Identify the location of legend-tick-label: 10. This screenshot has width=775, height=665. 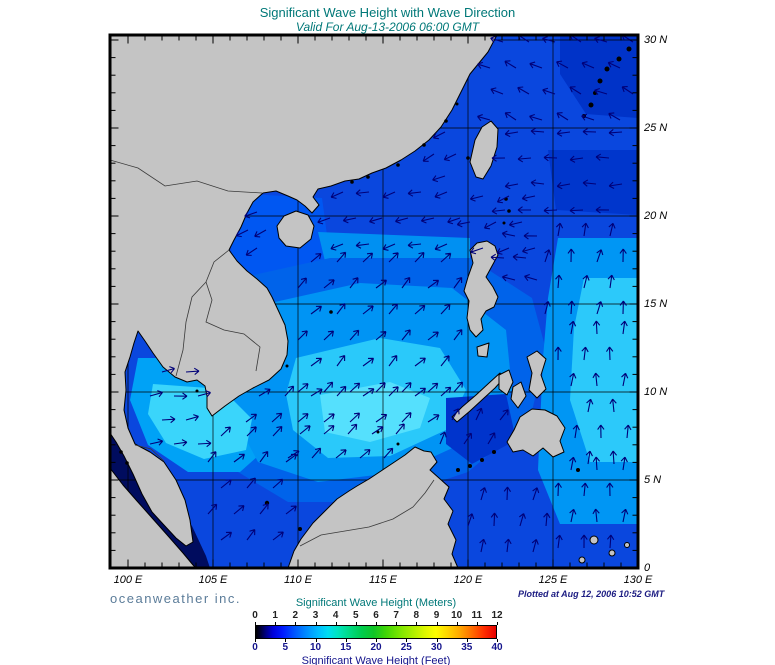
(457, 615).